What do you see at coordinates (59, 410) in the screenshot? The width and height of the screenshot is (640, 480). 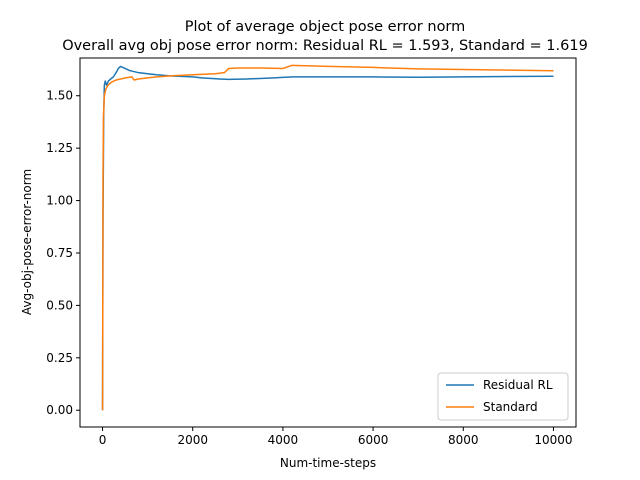 I see `y-tick-label: 0.00` at bounding box center [59, 410].